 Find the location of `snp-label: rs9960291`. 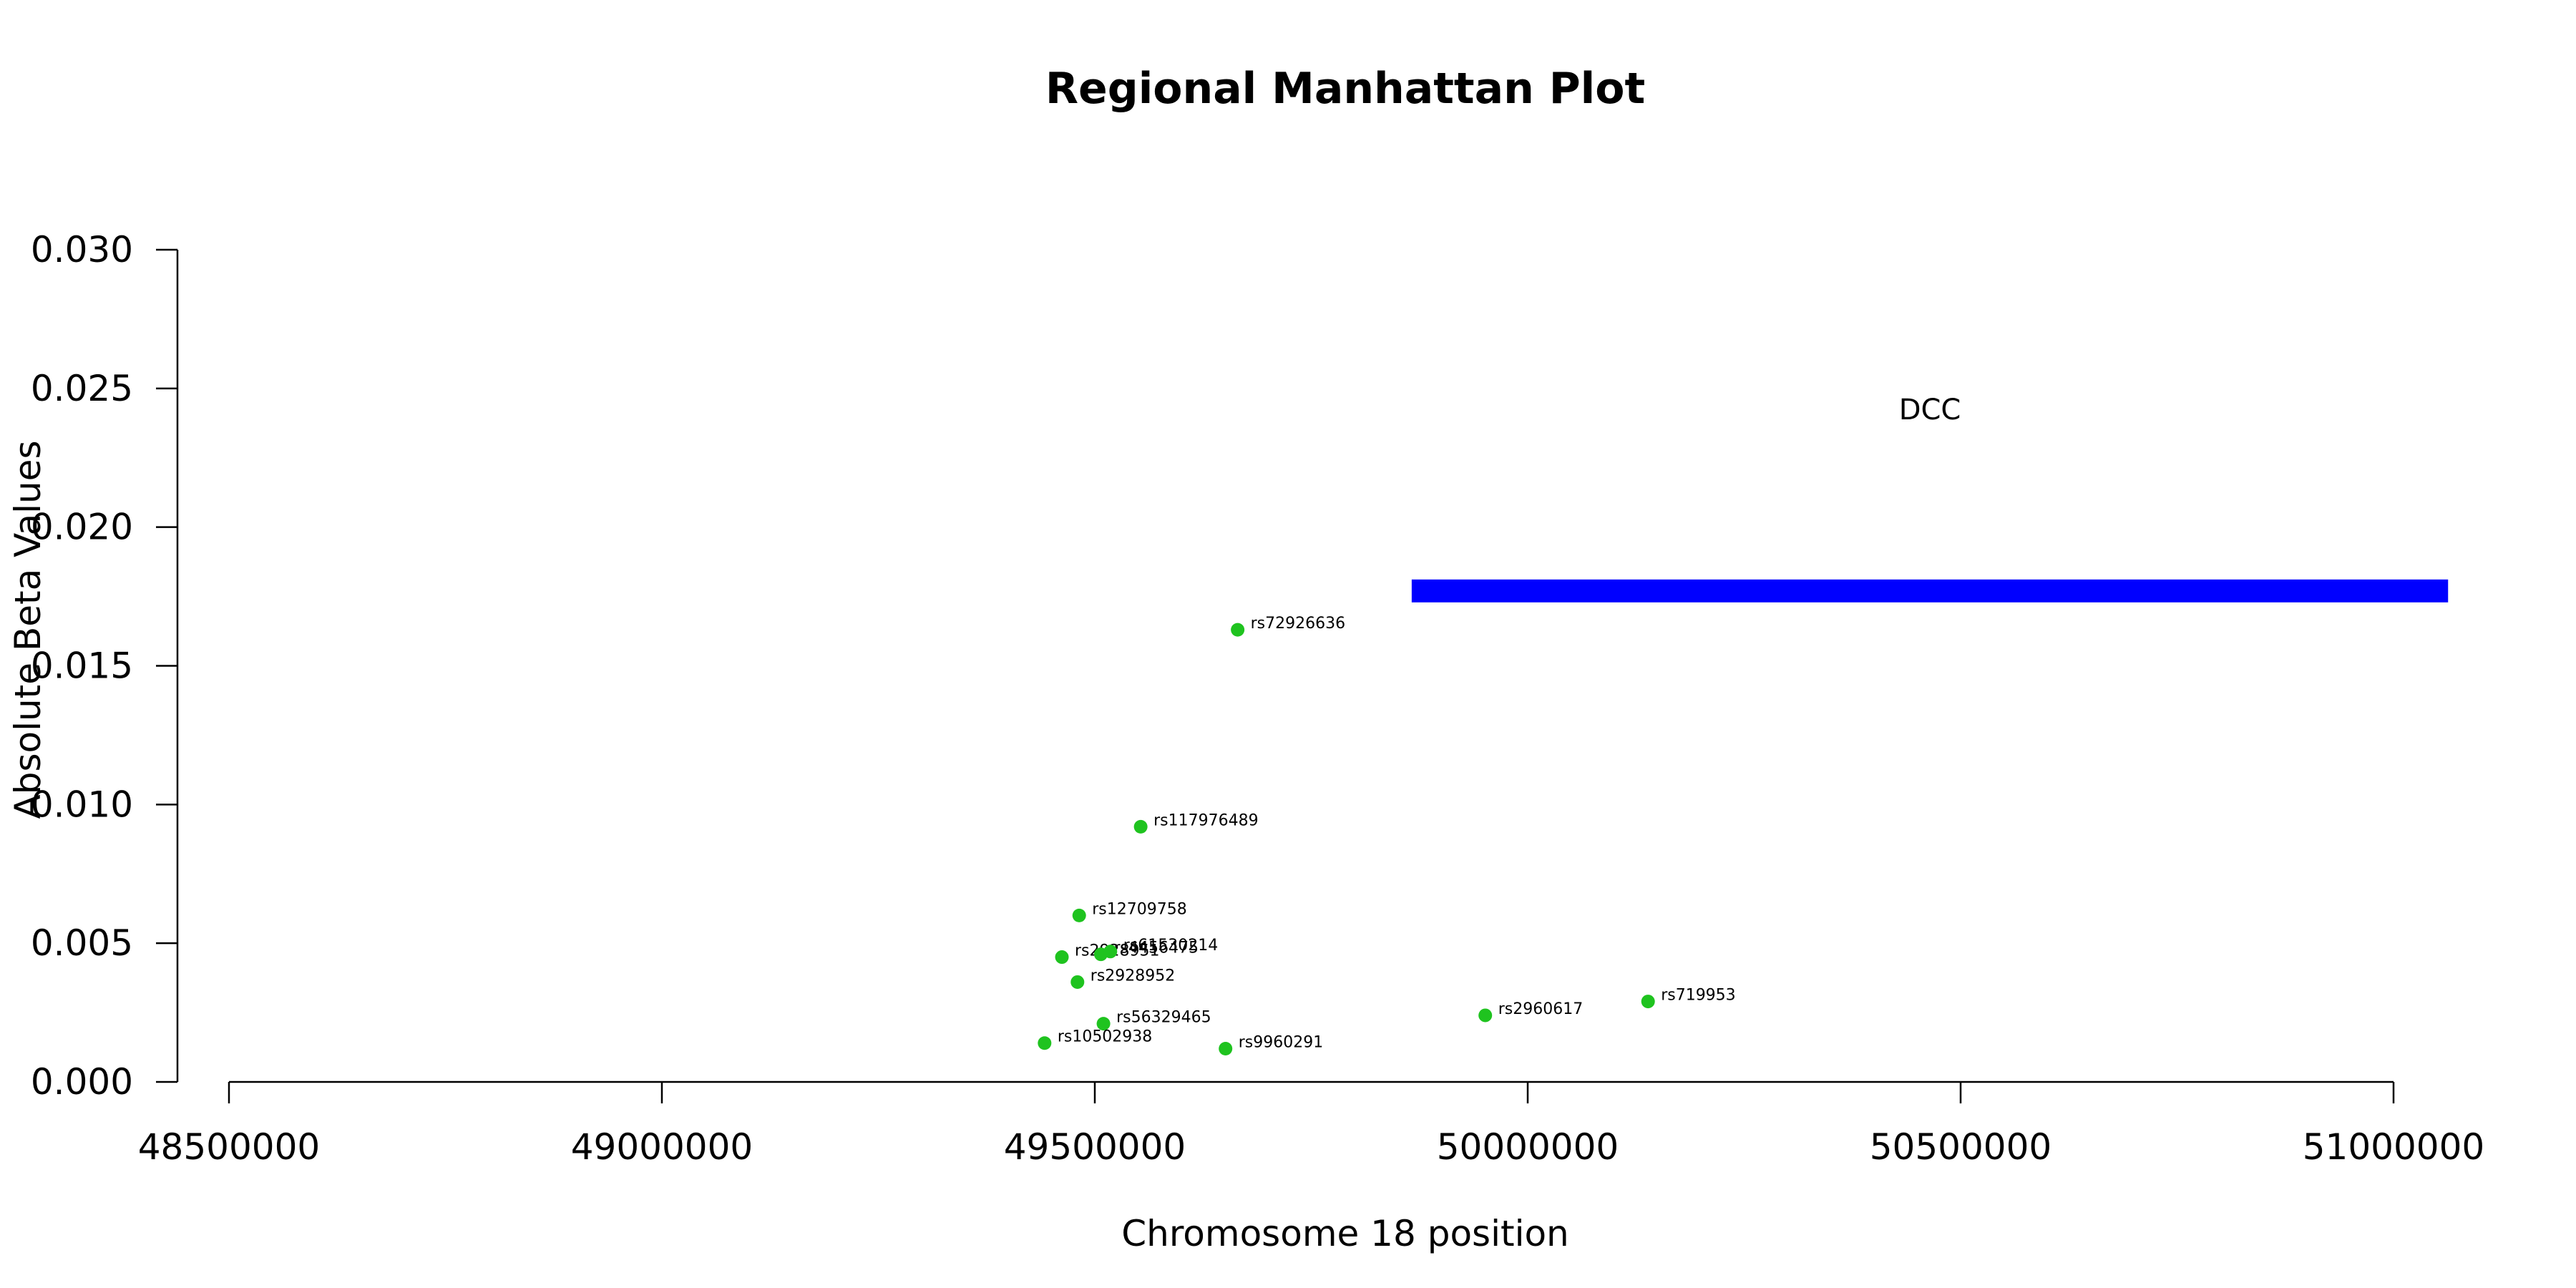

snp-label: rs9960291 is located at coordinates (1281, 1042).